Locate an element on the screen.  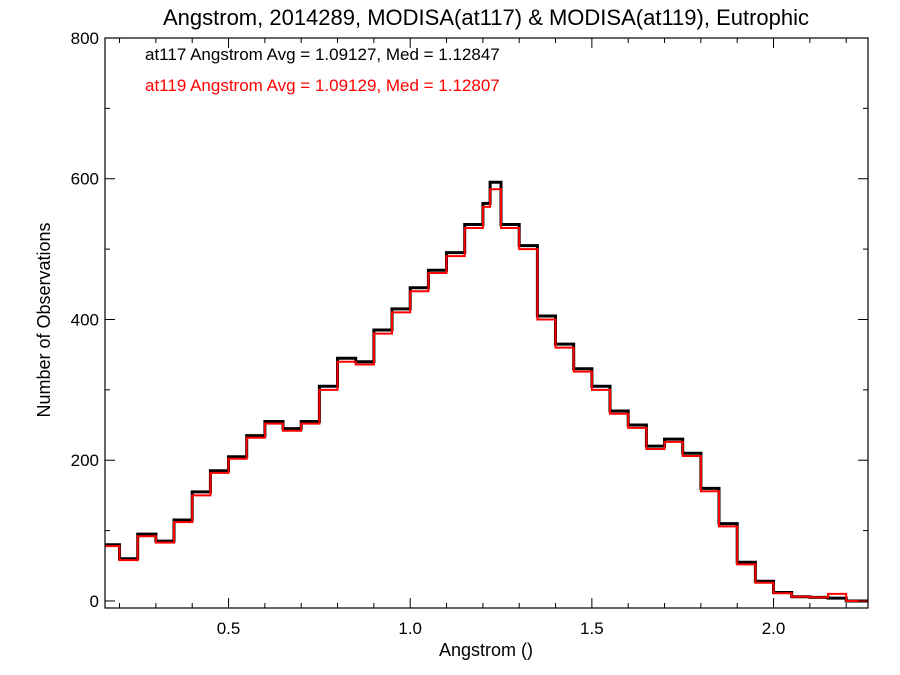
y-tick-label: 800 is located at coordinates (85, 38).